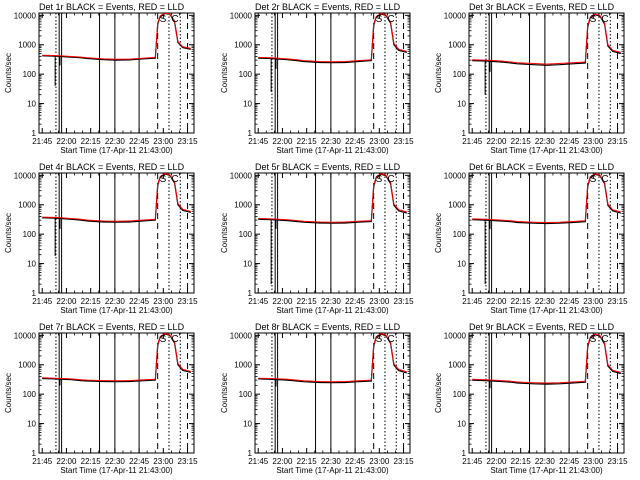 This screenshot has width=640, height=480. Describe the element at coordinates (328, 167) in the screenshot. I see `panel-title: Det 5r BLACK = Events, RED = LLD` at that location.